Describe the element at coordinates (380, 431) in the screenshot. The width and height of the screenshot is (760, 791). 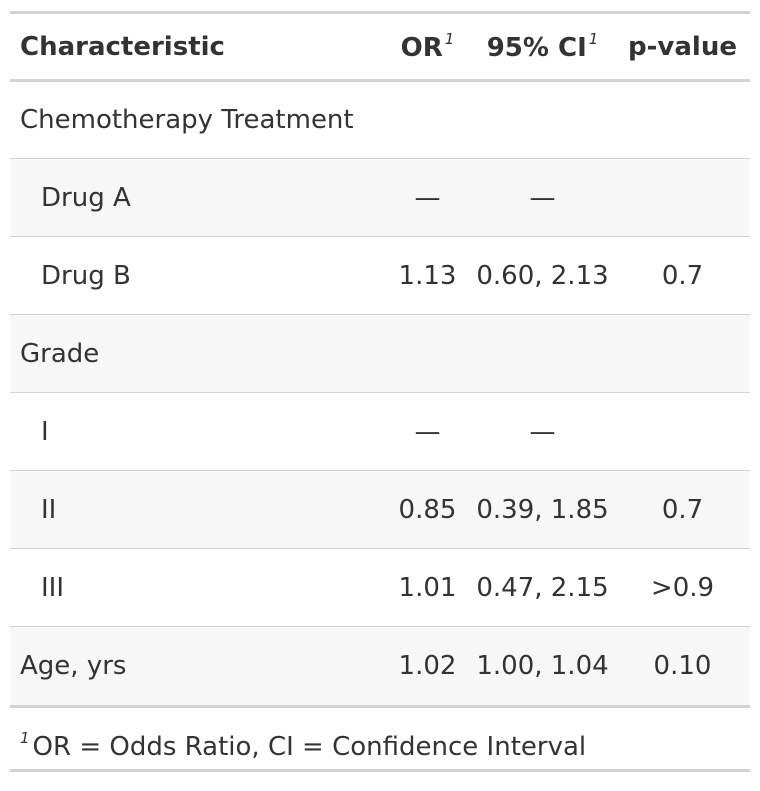
I see `table-row: I — —` at that location.